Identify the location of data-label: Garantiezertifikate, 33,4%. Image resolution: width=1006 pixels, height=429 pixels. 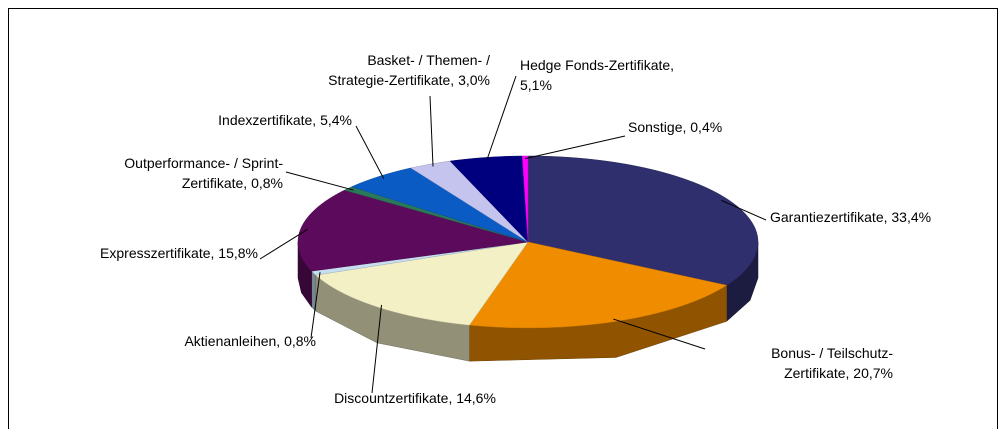
(850, 217).